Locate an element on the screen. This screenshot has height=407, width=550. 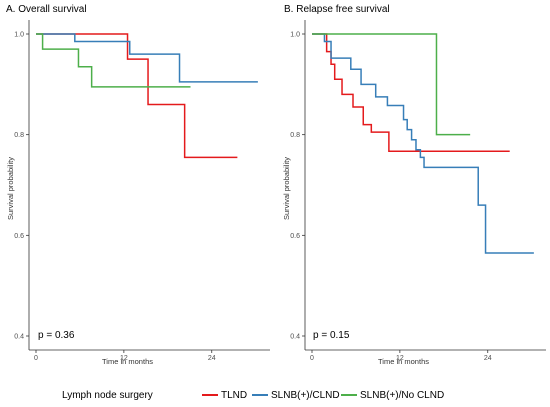
survival-curves is located at coordinates (147, 96).